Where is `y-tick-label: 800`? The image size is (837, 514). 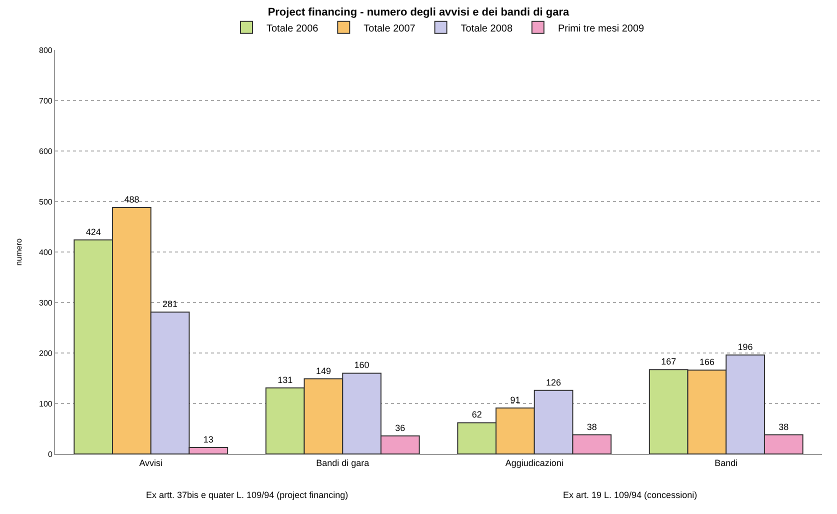
y-tick-label: 800 is located at coordinates (46, 50).